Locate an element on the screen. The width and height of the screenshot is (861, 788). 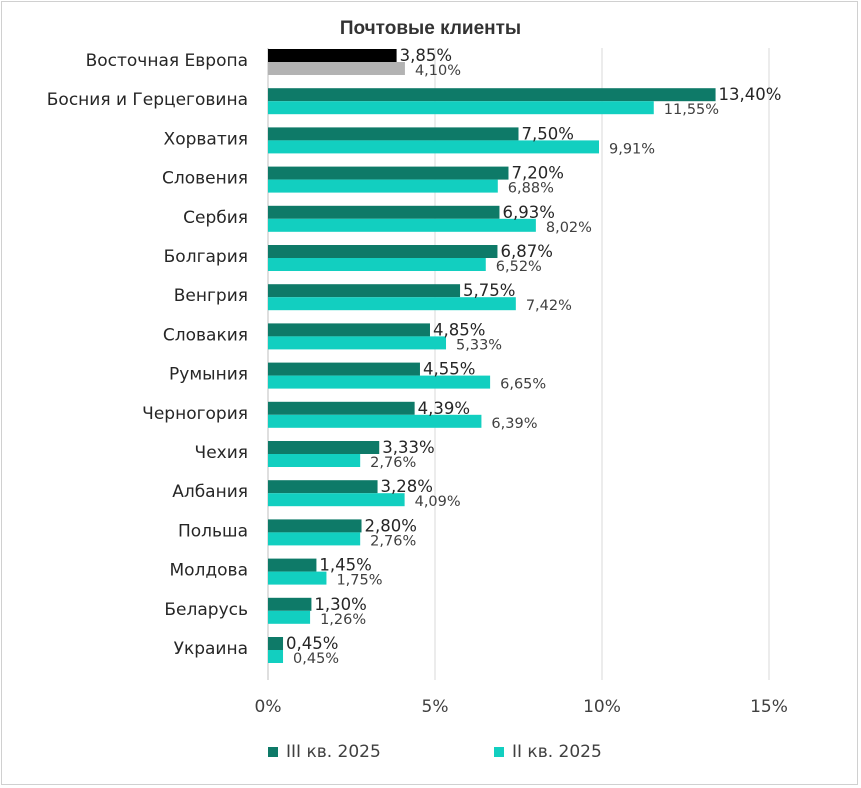
data-label-series-1: 7,20% is located at coordinates (537, 173).